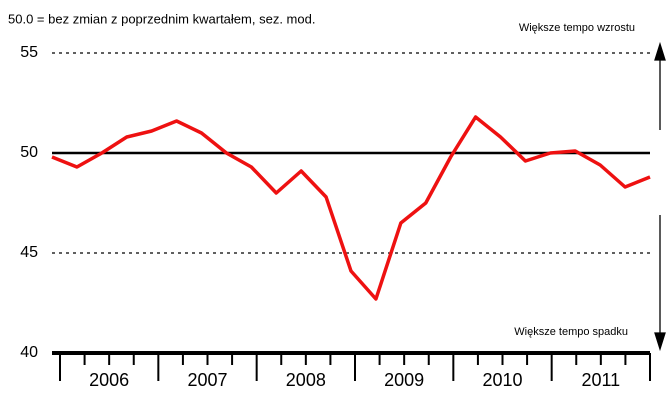 The height and width of the screenshot is (401, 667). Describe the element at coordinates (29, 352) in the screenshot. I see `y-tick-label: 40` at that location.